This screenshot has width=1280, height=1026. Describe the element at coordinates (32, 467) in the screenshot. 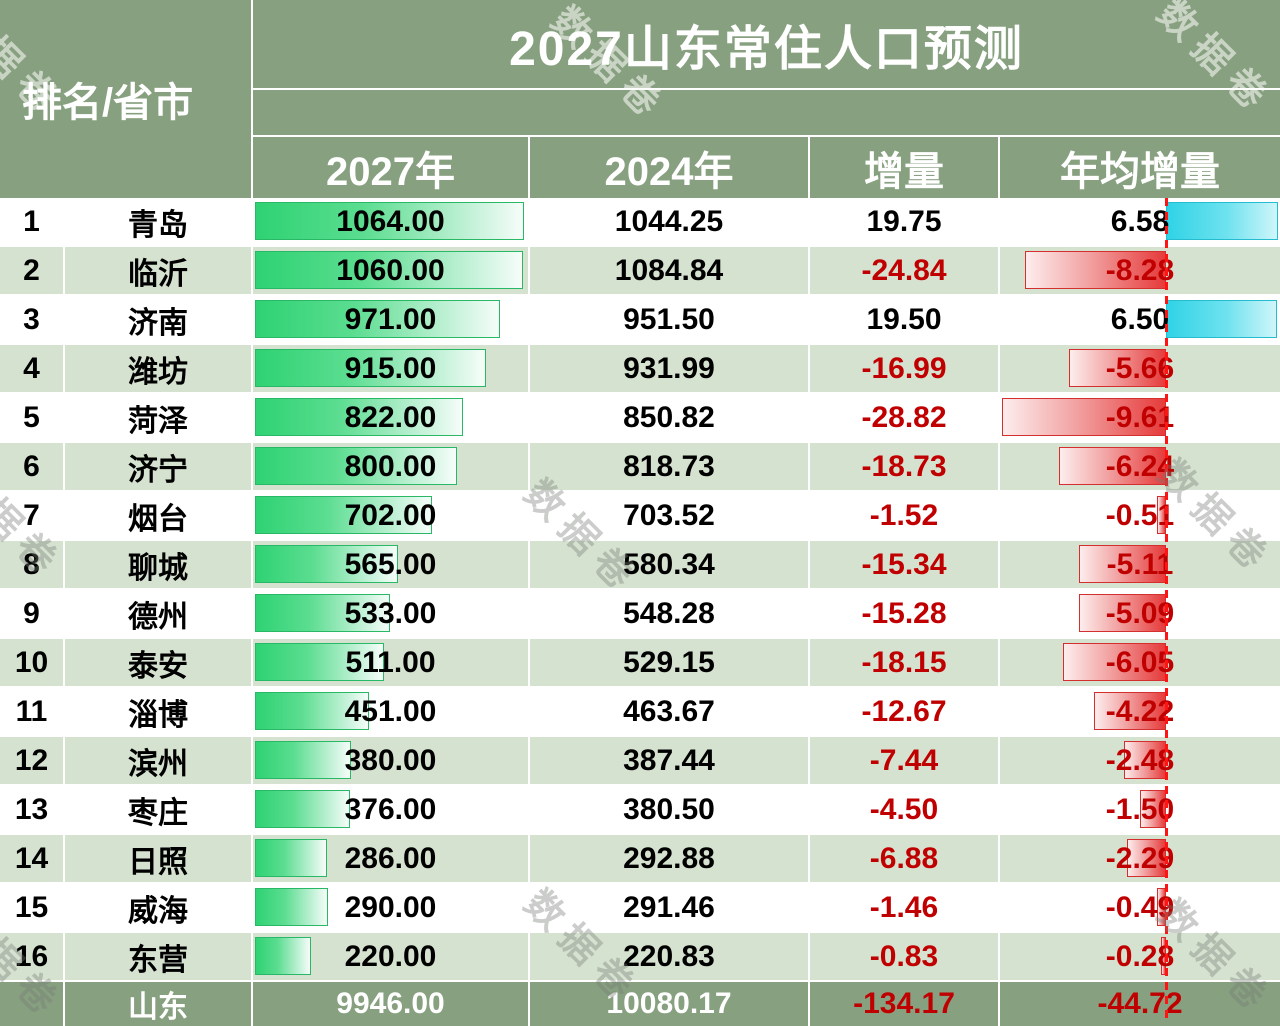

I see `rank-cell: 6` at that location.